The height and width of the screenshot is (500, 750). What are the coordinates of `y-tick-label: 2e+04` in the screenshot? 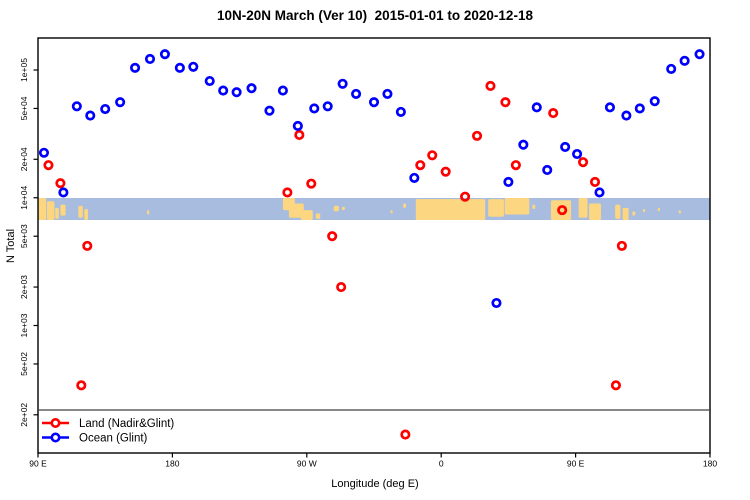 It's located at (24, 159).